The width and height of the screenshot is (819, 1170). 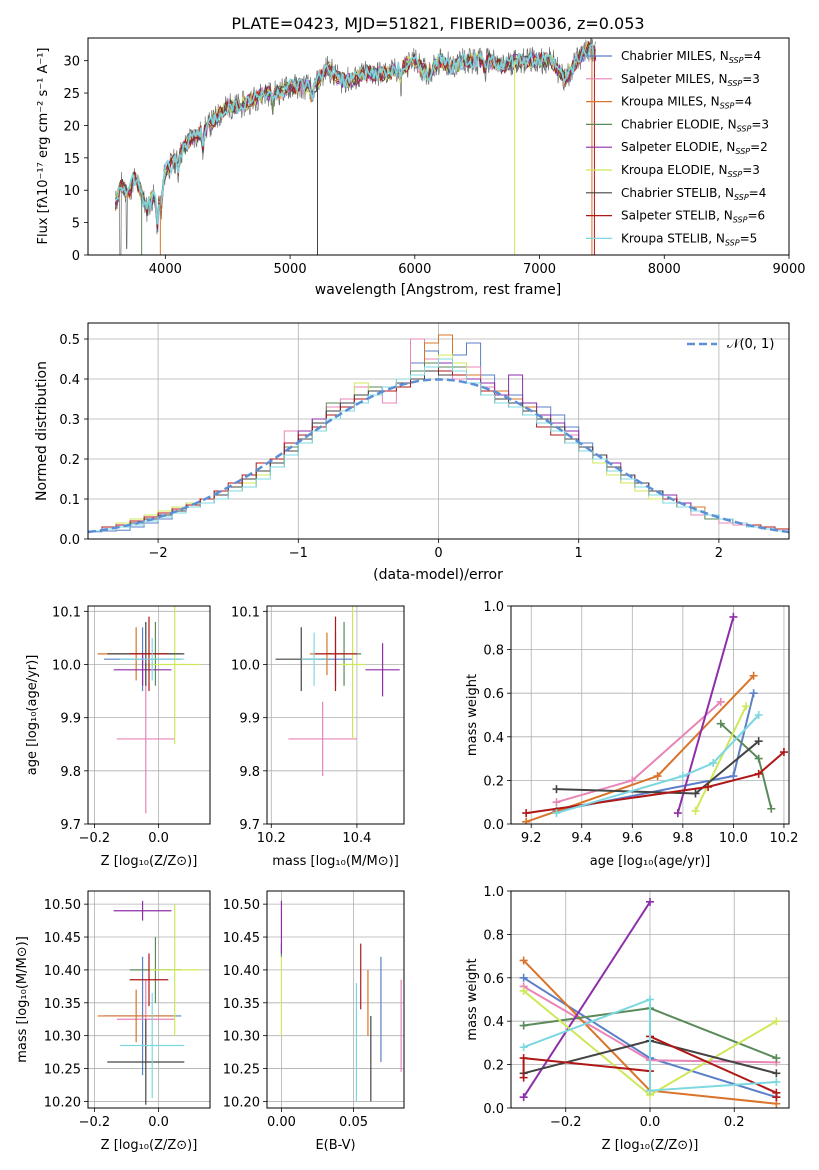 What do you see at coordinates (788, 269) in the screenshot?
I see `x-tick-label: 9000` at bounding box center [788, 269].